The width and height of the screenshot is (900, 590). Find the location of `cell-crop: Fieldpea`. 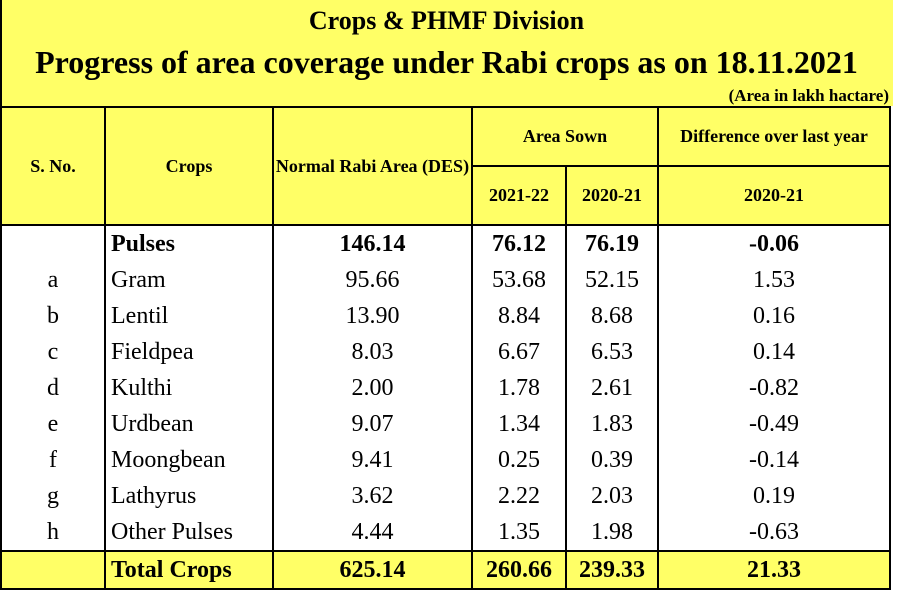

cell-crop: Fieldpea is located at coordinates (189, 352).